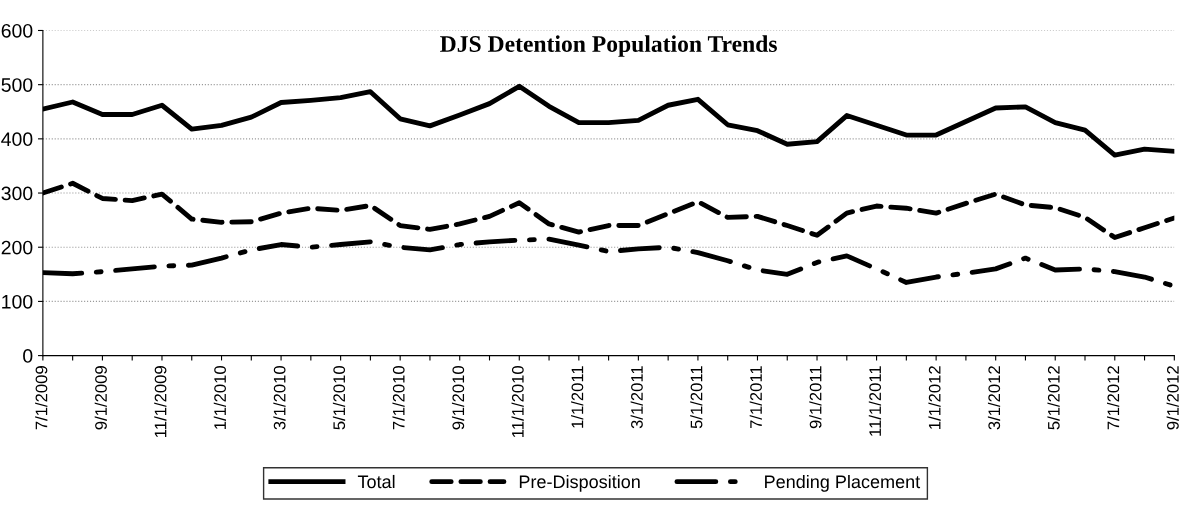 The height and width of the screenshot is (508, 1191). What do you see at coordinates (1113, 398) in the screenshot?
I see `x-tick-label: 7/1/2012` at bounding box center [1113, 398].